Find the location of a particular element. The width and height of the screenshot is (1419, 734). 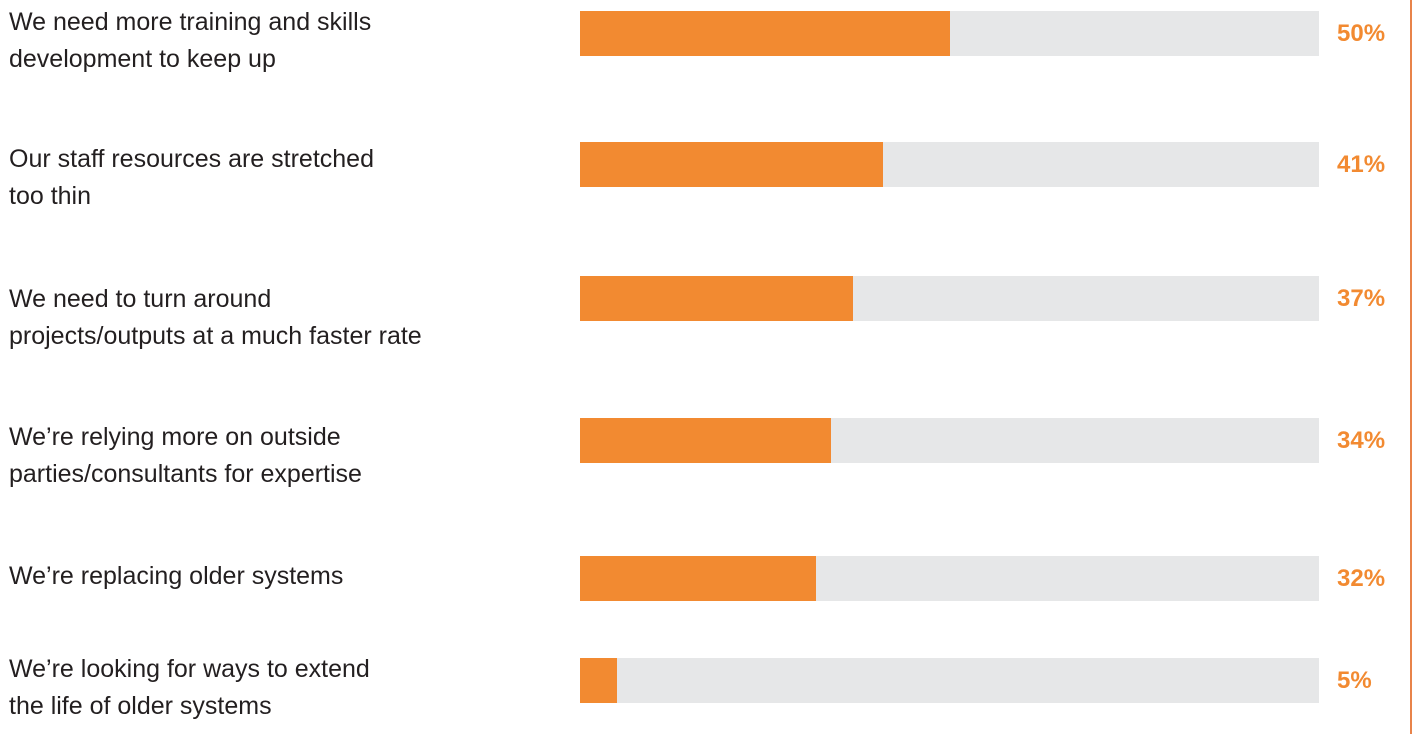

value-label: 32% is located at coordinates (1361, 578).